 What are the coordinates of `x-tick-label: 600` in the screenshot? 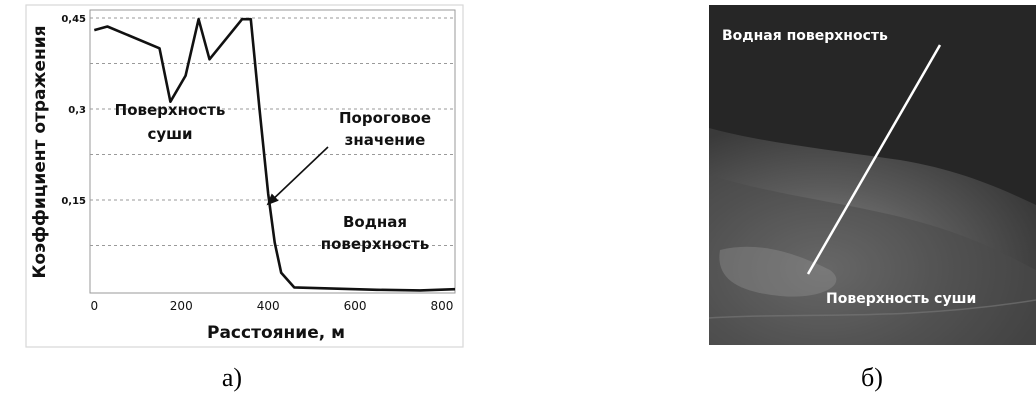 It's located at (355, 306).